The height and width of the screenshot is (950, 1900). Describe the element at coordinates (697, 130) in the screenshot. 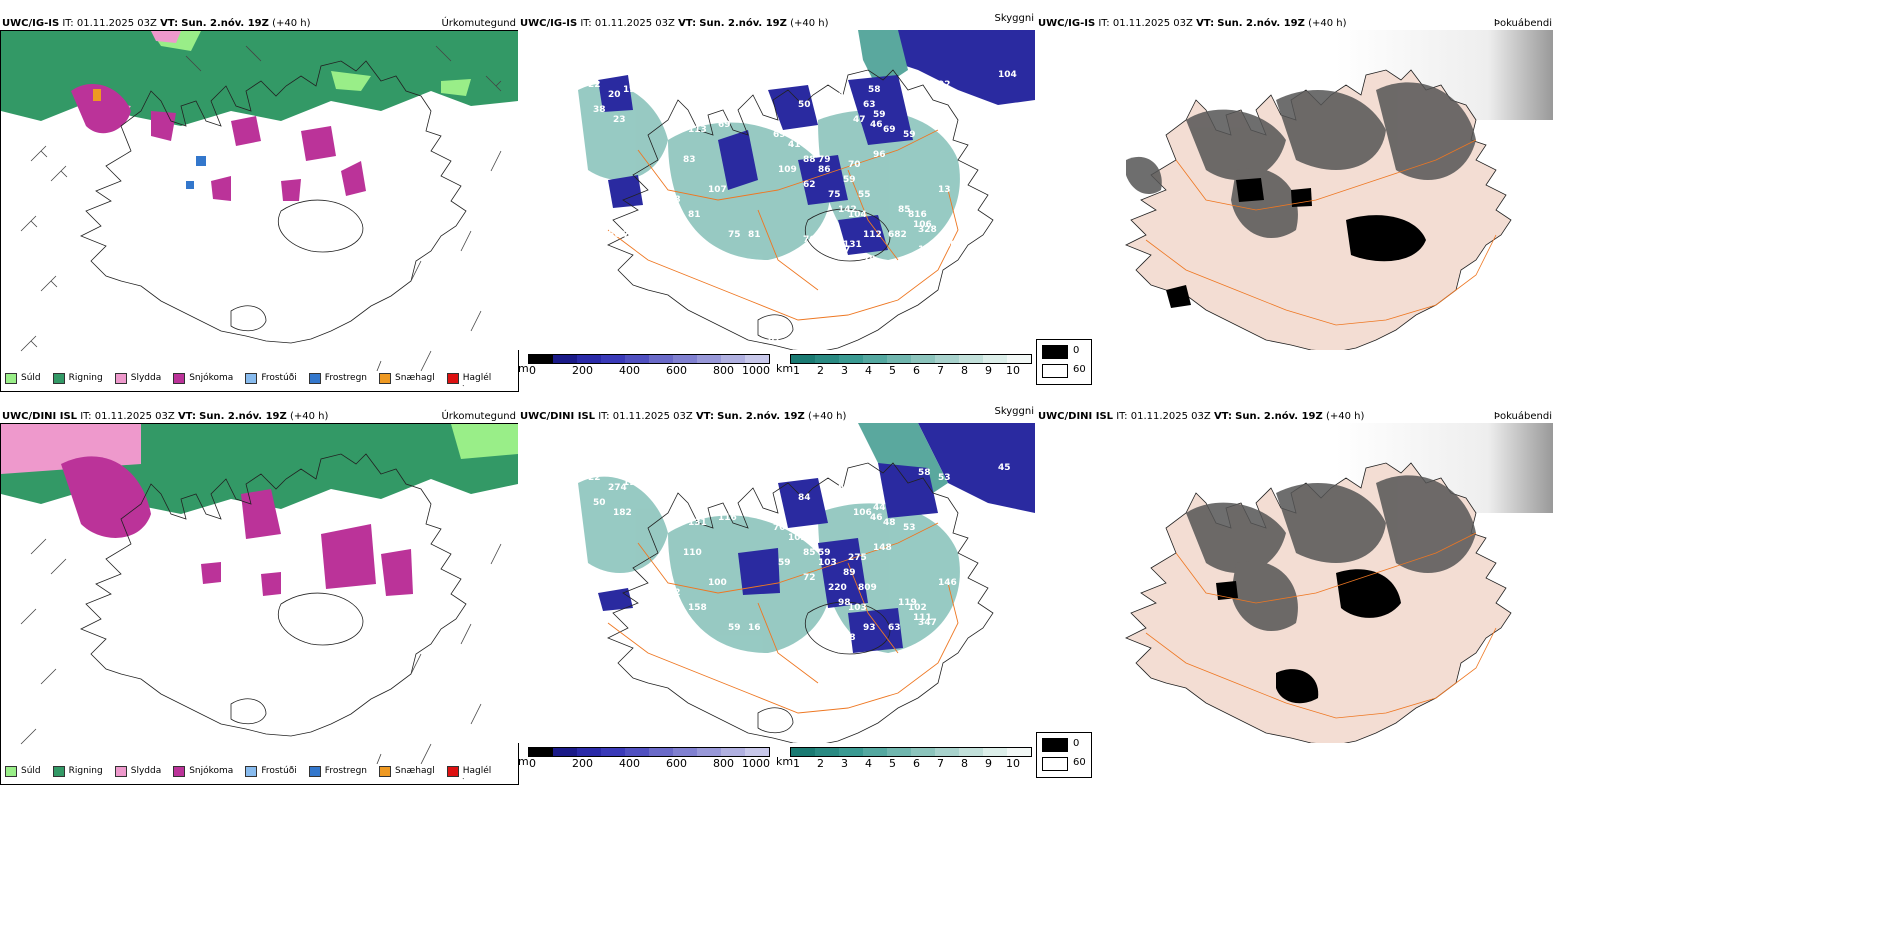

I see `ceiling-value-label: 113` at that location.